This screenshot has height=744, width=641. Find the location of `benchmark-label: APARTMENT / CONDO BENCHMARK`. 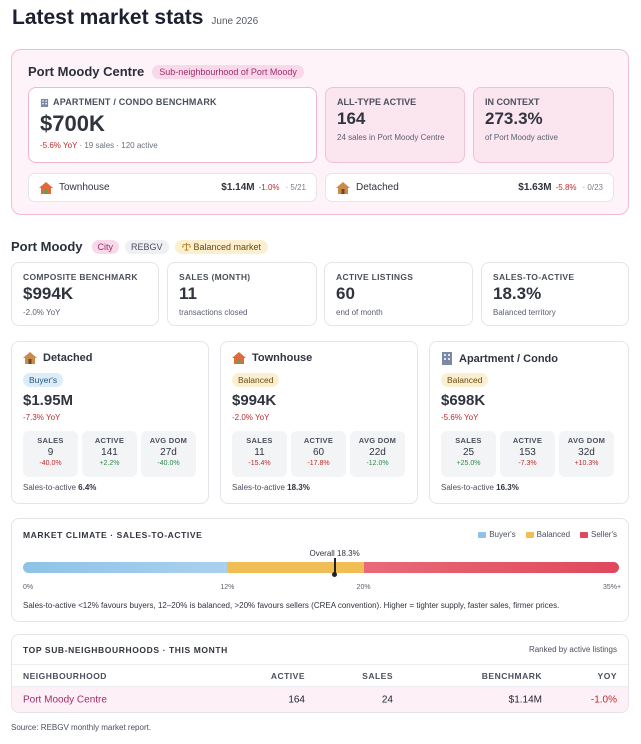

benchmark-label: APARTMENT / CONDO BENCHMARK is located at coordinates (135, 102).